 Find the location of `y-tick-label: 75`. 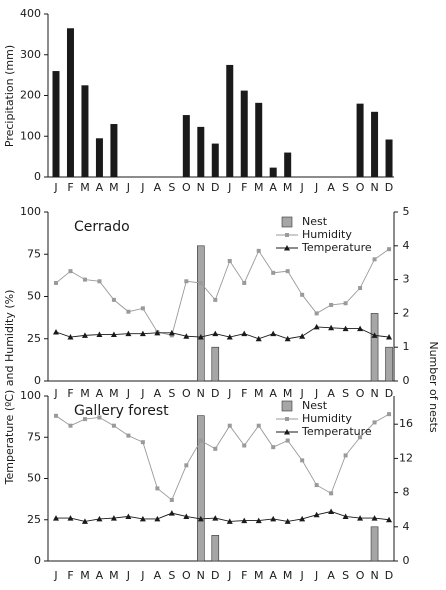

y-tick-label: 75 is located at coordinates (34, 436).